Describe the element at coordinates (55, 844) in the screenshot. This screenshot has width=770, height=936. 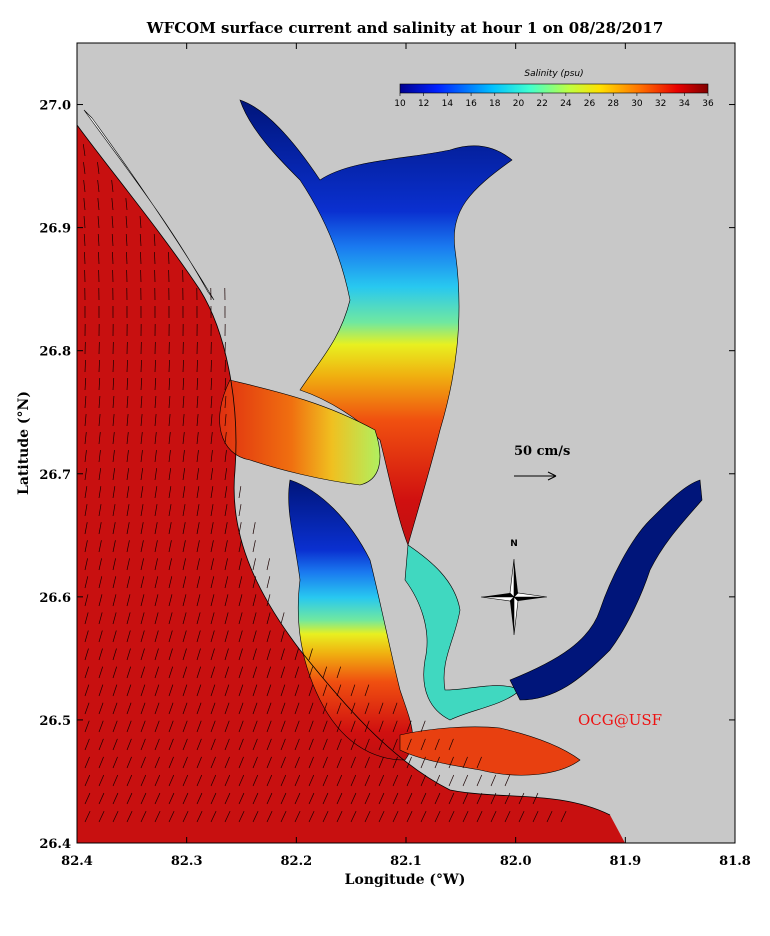
I see `y-tick-label: 26.4` at that location.